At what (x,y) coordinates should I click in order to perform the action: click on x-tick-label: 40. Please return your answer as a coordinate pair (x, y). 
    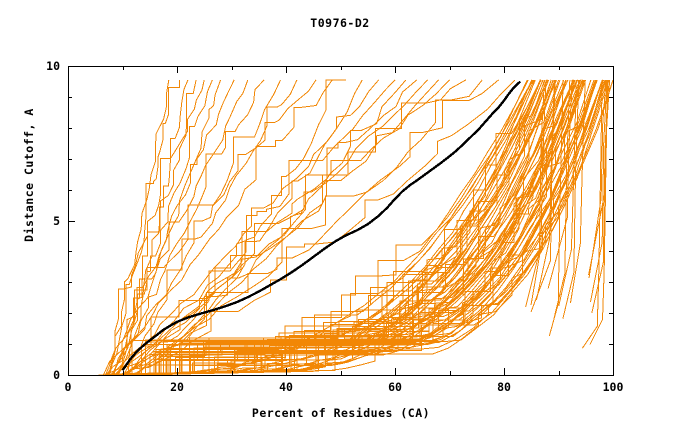
    Looking at the image, I should click on (286, 387).